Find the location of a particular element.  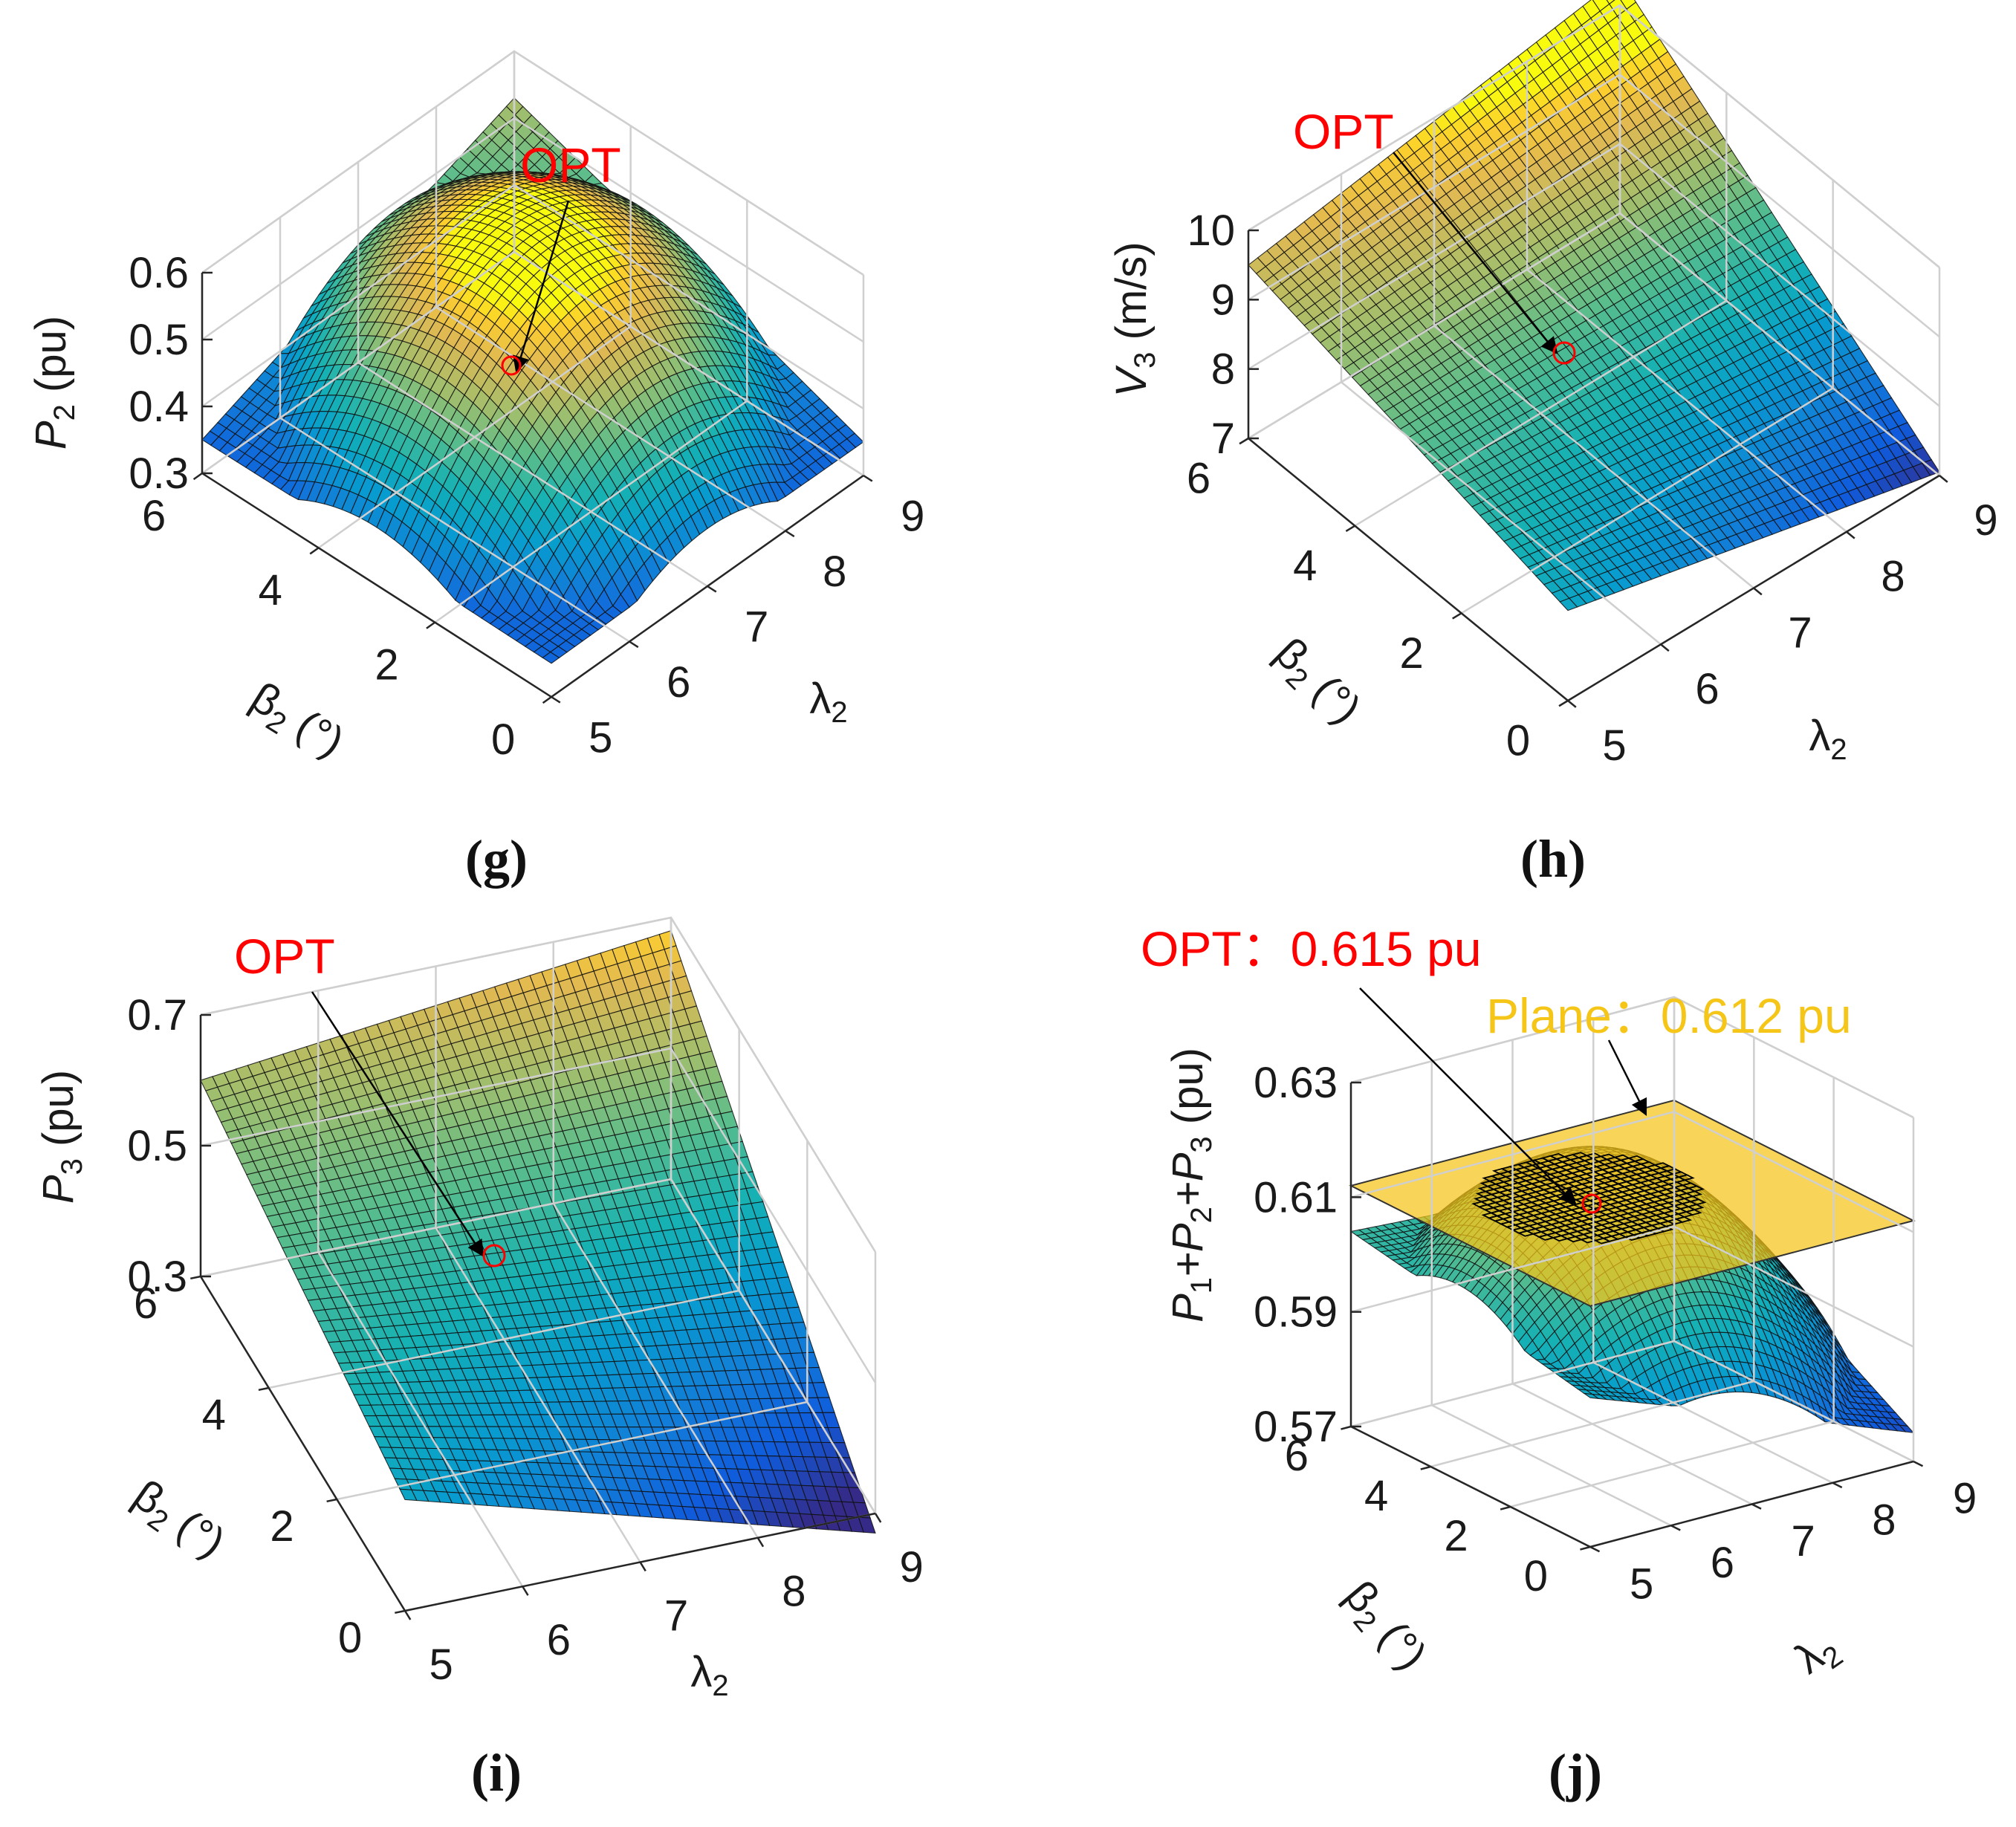

caption-h: (h) is located at coordinates (1553, 859).